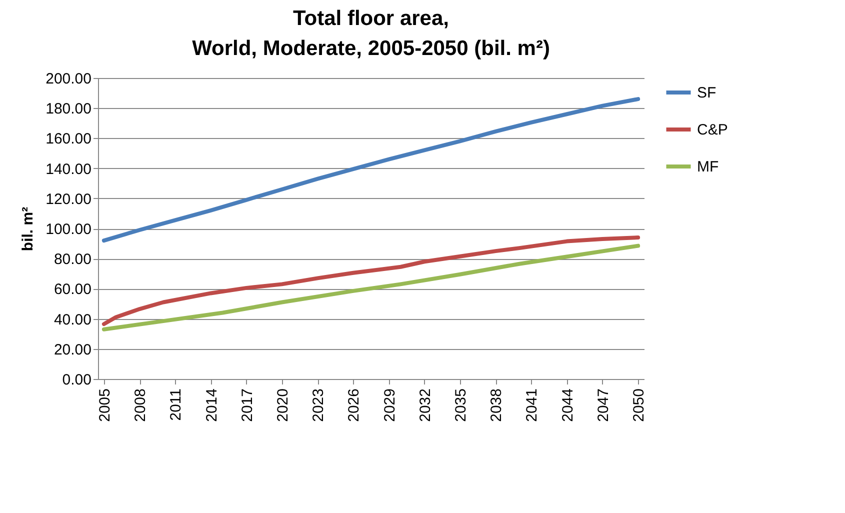 Image resolution: width=845 pixels, height=513 pixels. What do you see at coordinates (105, 405) in the screenshot?
I see `x-tick-label: 2005` at bounding box center [105, 405].